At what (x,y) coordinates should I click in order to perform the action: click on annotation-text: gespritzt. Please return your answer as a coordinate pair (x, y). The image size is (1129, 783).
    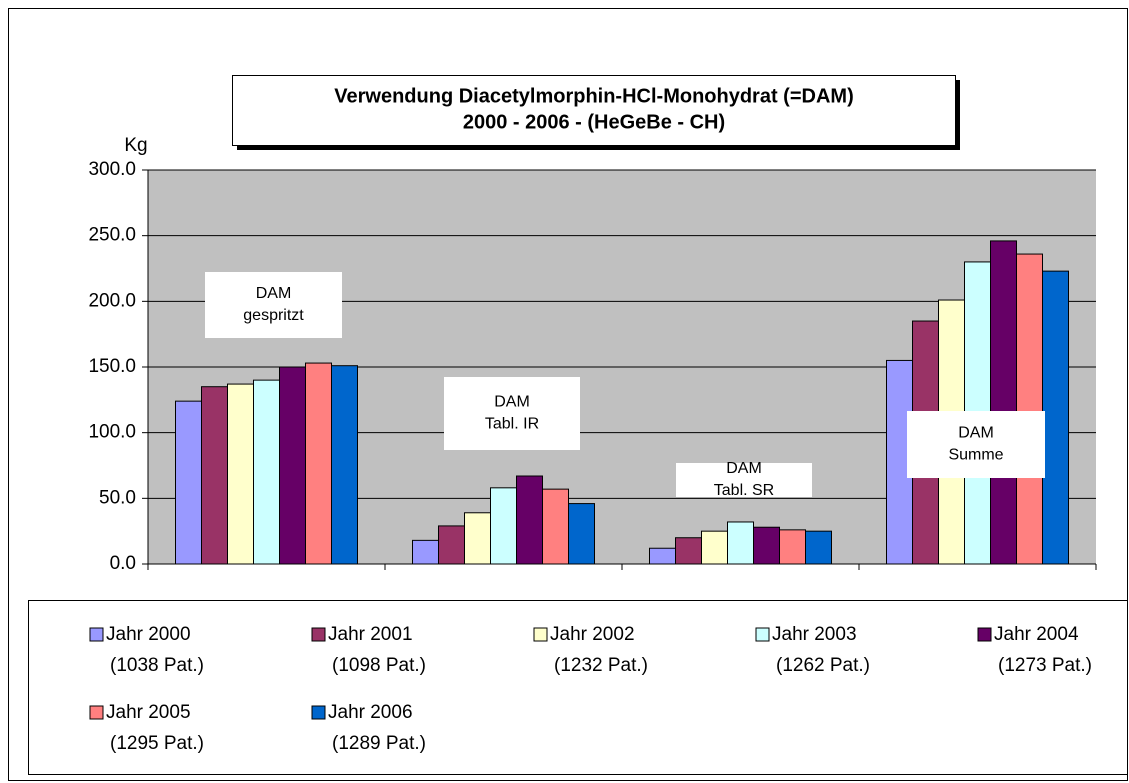
    Looking at the image, I should click on (273, 315).